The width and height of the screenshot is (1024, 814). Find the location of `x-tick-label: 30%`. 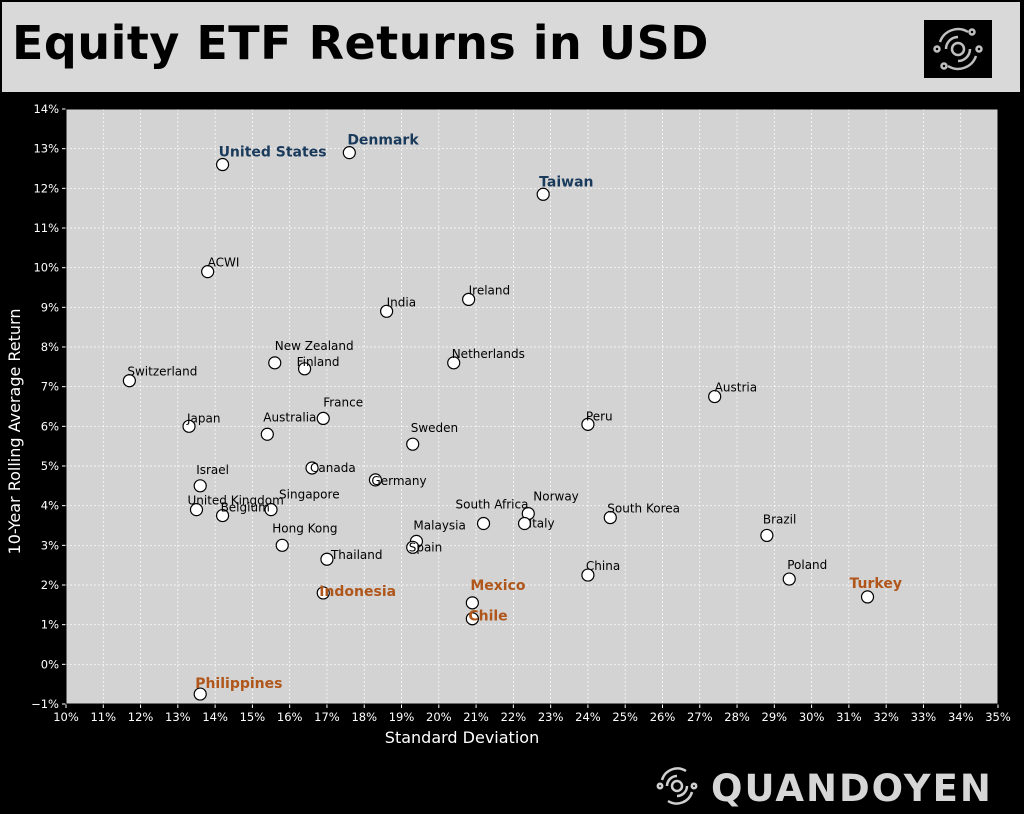

x-tick-label: 30% is located at coordinates (812, 717).